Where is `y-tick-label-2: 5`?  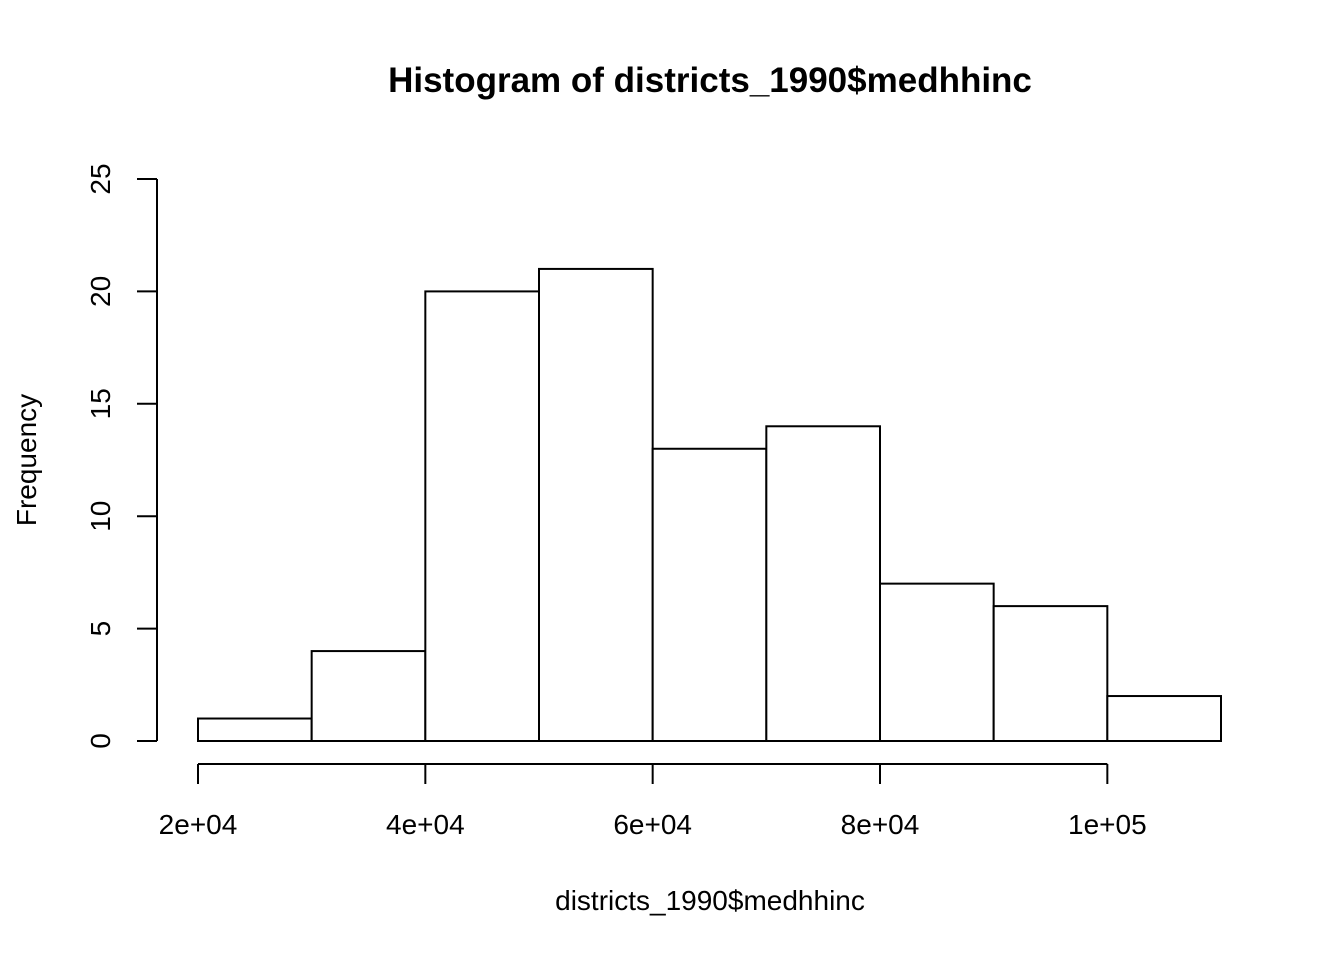
y-tick-label-2: 5 is located at coordinates (100, 629).